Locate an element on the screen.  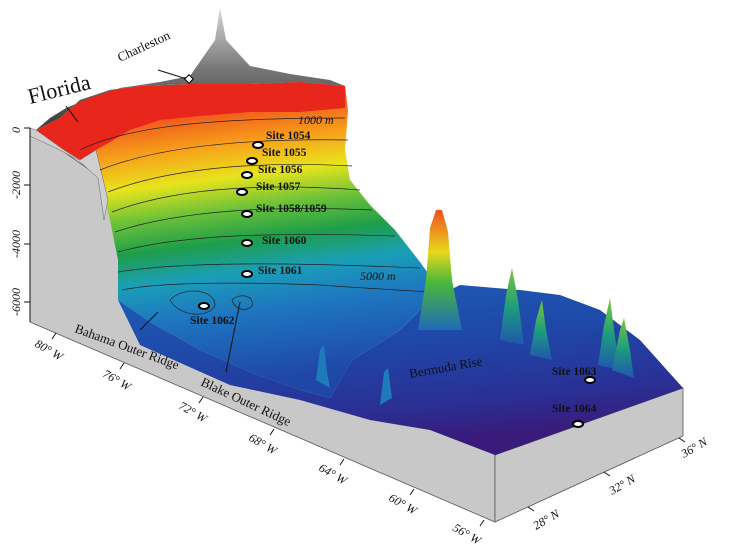
latitude-tick: 32° N is located at coordinates (622, 484).